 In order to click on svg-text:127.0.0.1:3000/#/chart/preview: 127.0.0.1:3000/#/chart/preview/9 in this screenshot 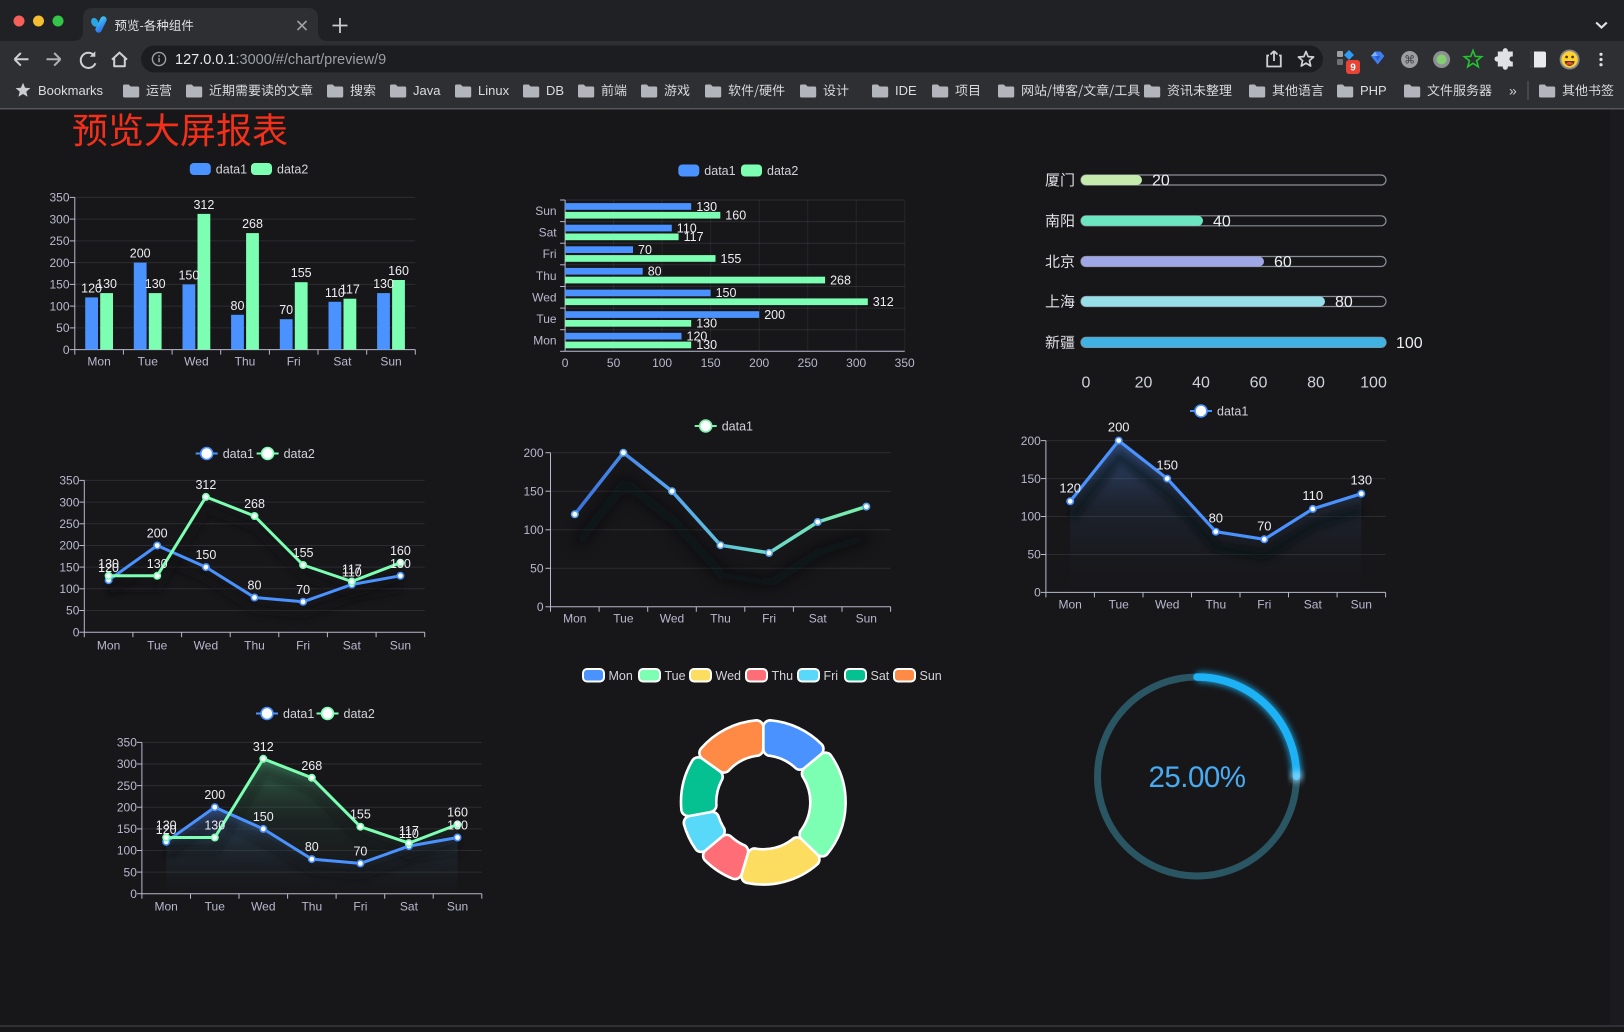, I will do `click(280, 60)`.